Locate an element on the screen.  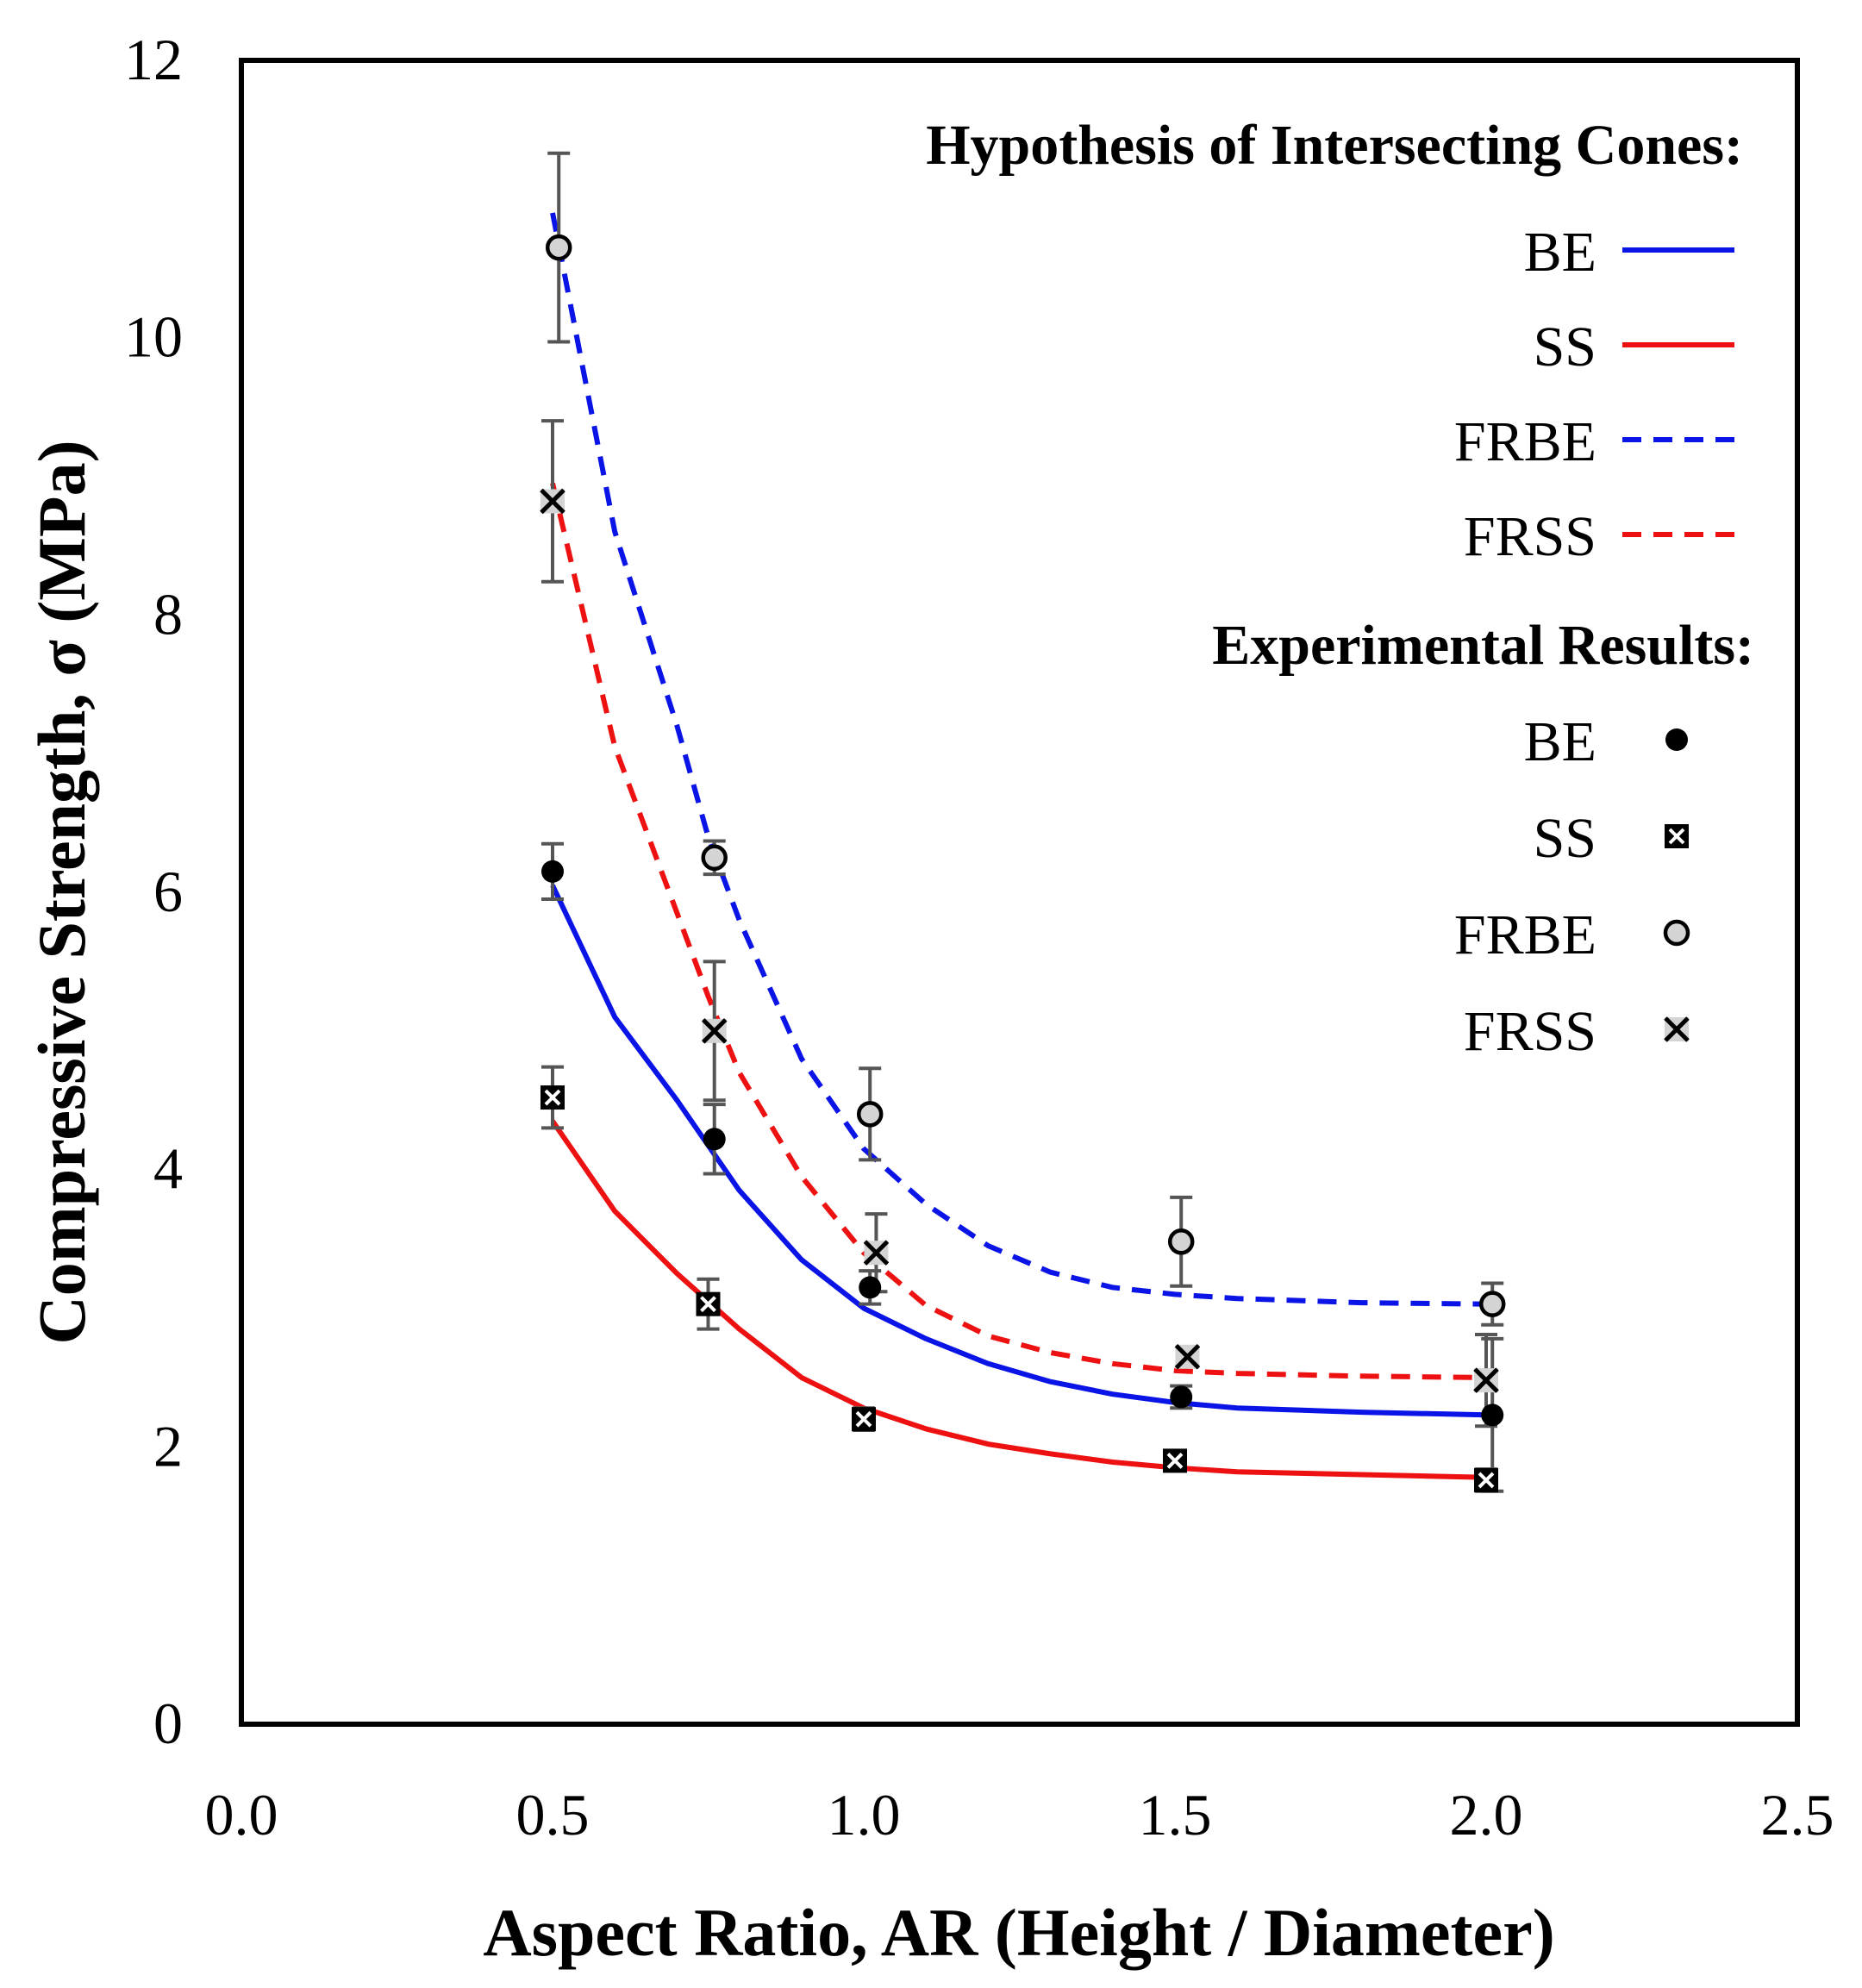
y-tick-label: 0 is located at coordinates (168, 1724).